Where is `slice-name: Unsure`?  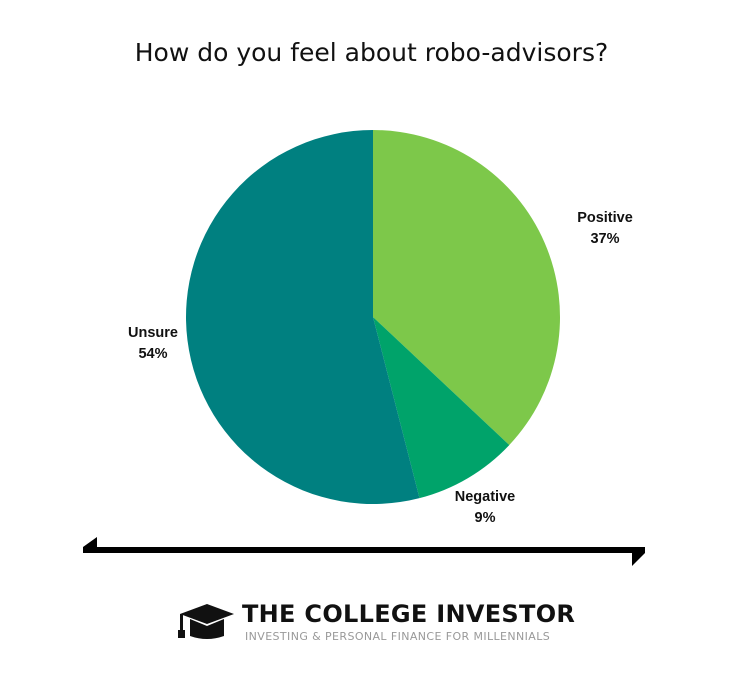
slice-name: Unsure is located at coordinates (153, 333).